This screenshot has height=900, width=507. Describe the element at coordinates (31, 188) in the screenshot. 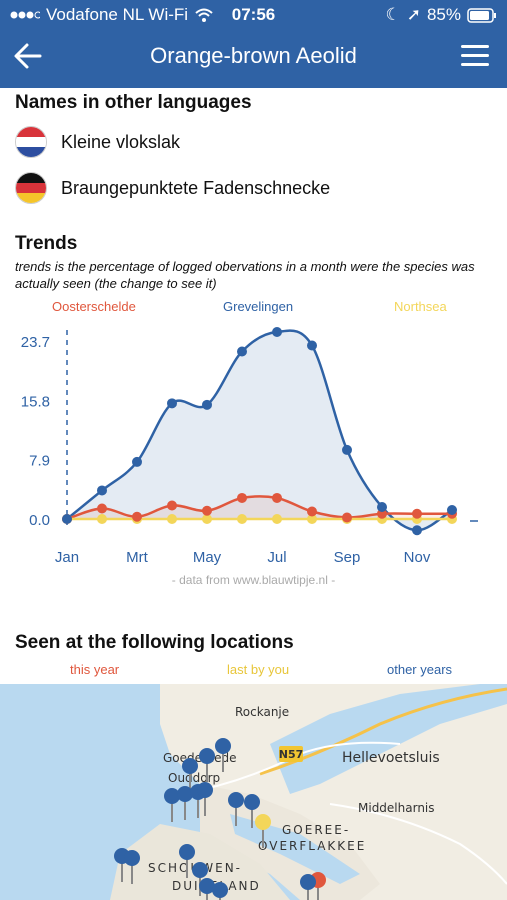

I see `german-flag-icon` at that location.